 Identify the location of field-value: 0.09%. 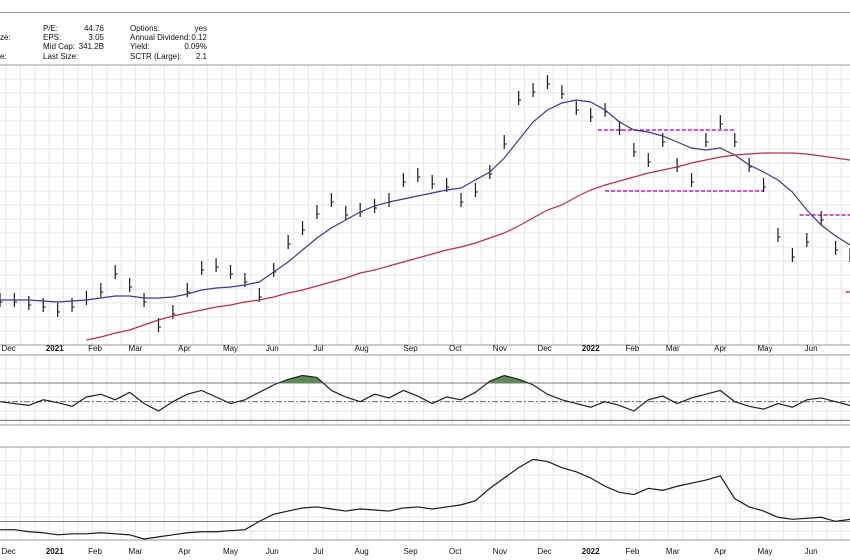
(195, 46).